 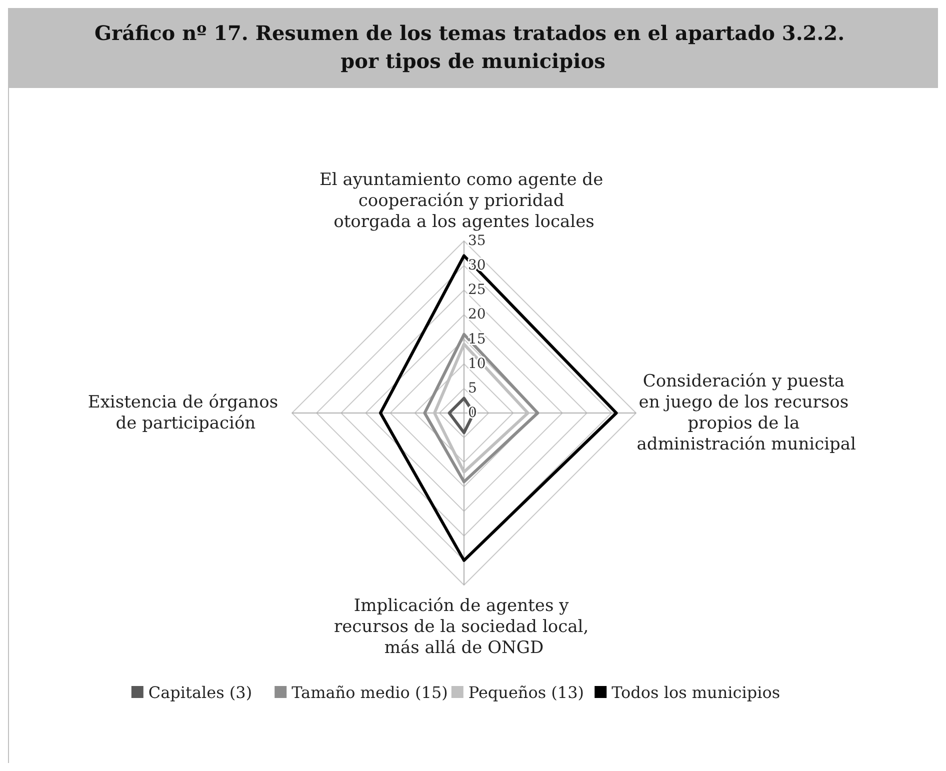 What do you see at coordinates (746, 413) in the screenshot?
I see `spoke-label: Consideración y puesta en juego de los recursos propios de la administración municipal` at bounding box center [746, 413].